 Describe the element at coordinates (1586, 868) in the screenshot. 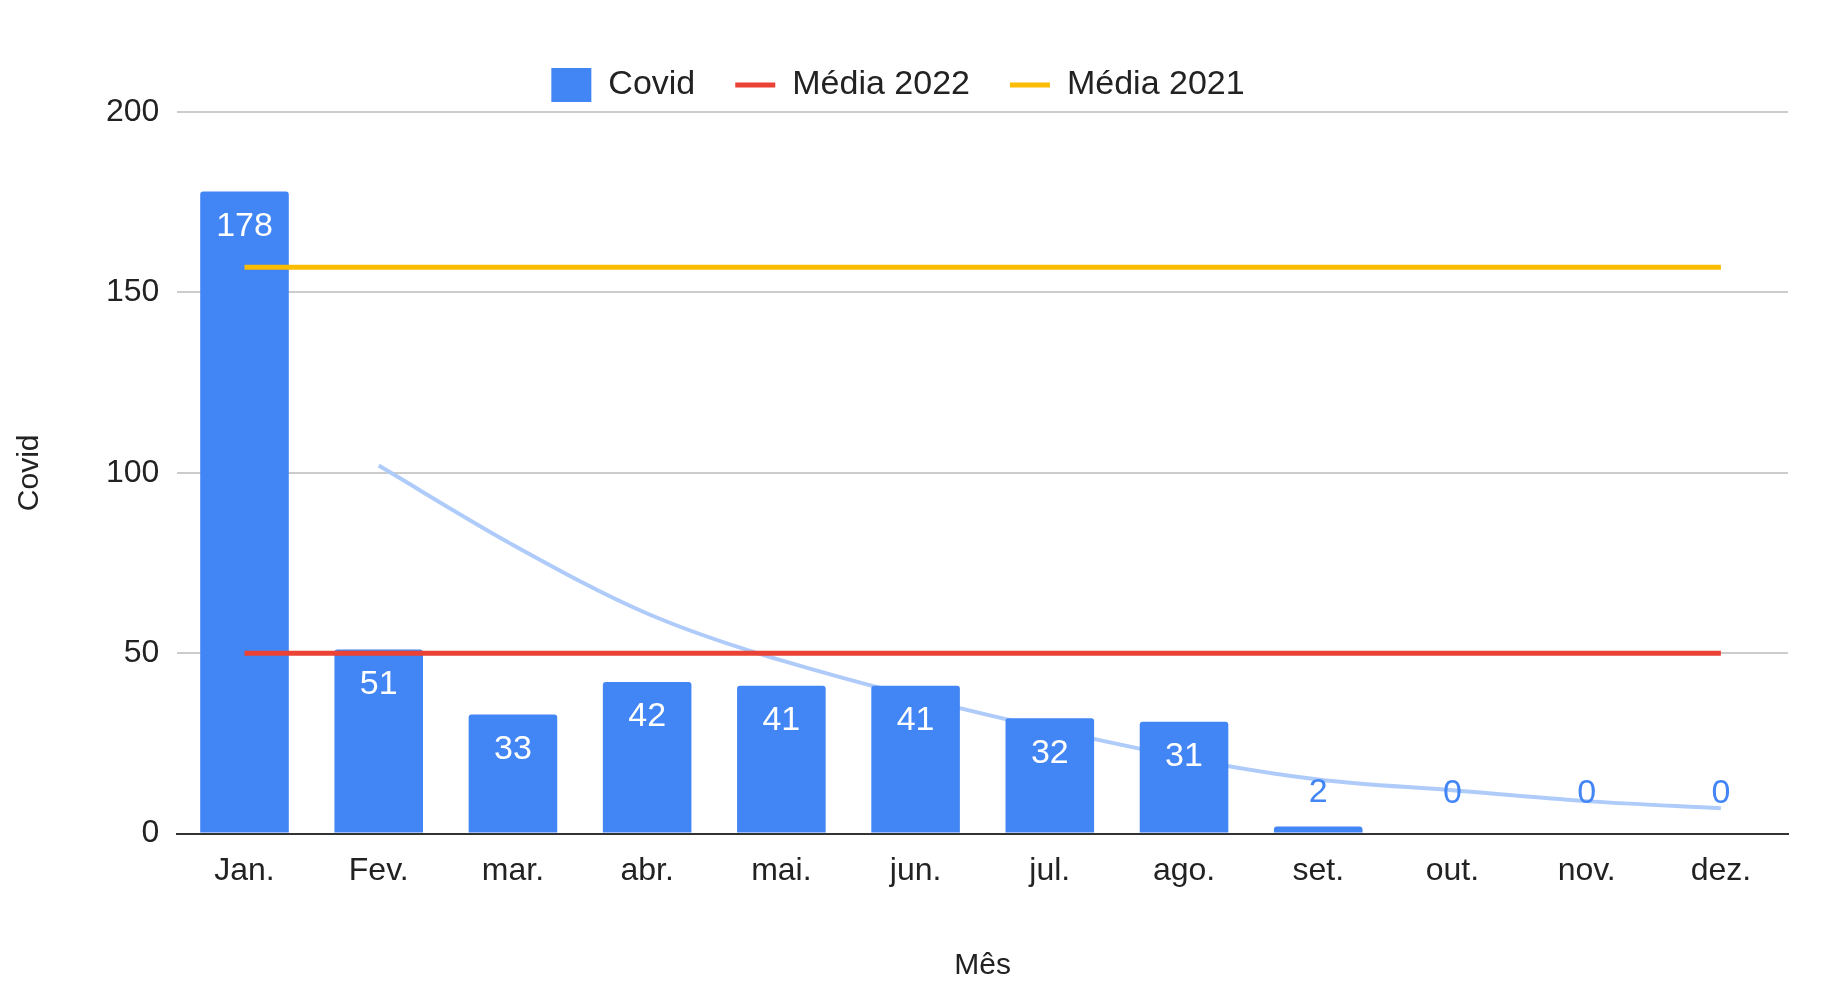

I see `x-tick-label: nov.` at that location.